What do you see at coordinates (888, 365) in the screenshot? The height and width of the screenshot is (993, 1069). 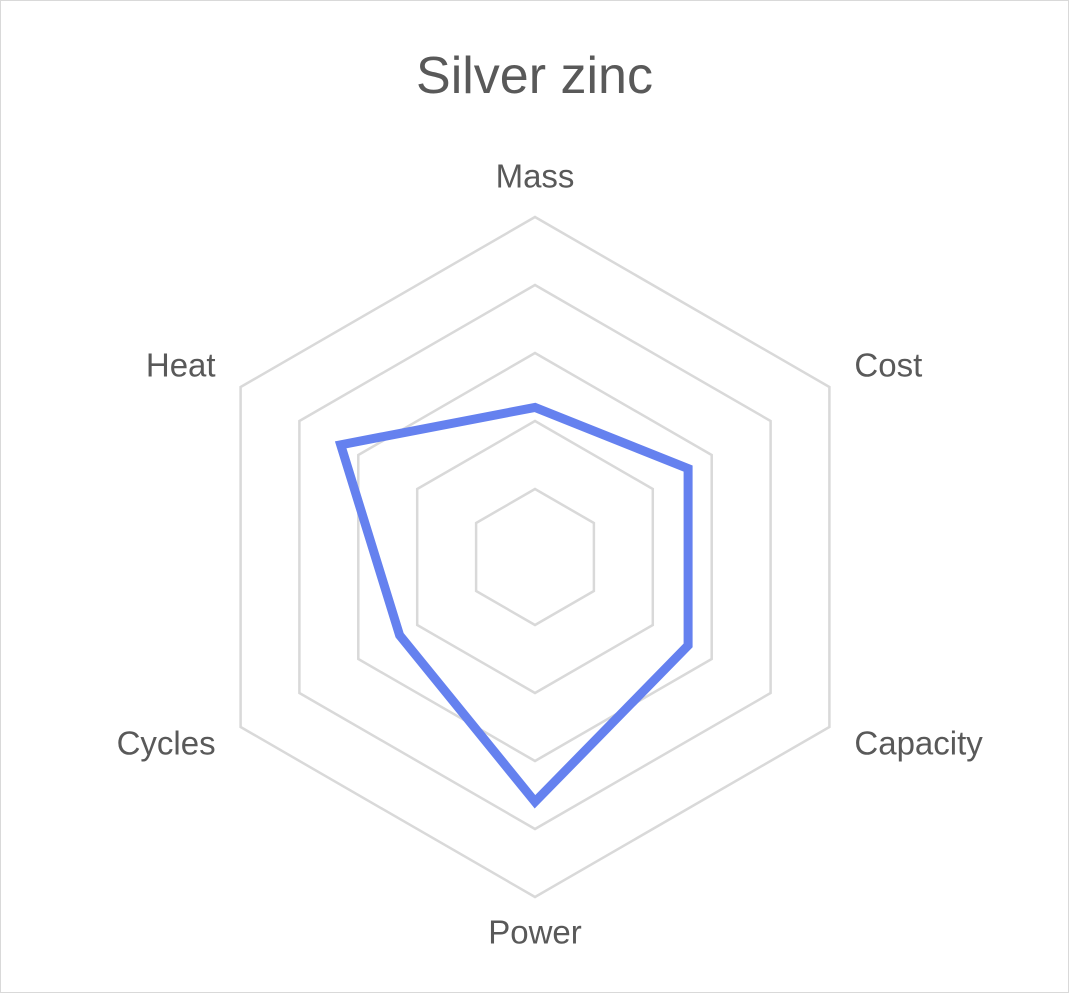 I see `axis-label-cost: Cost` at bounding box center [888, 365].